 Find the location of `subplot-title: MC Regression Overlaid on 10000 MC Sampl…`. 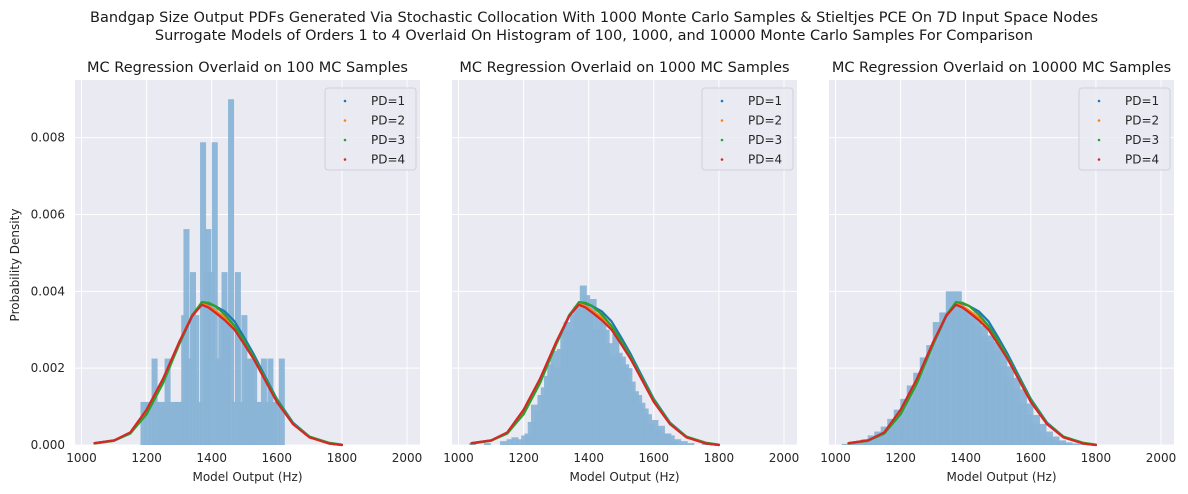

subplot-title: MC Regression Overlaid on 10000 MC Sampl… is located at coordinates (1001, 68).